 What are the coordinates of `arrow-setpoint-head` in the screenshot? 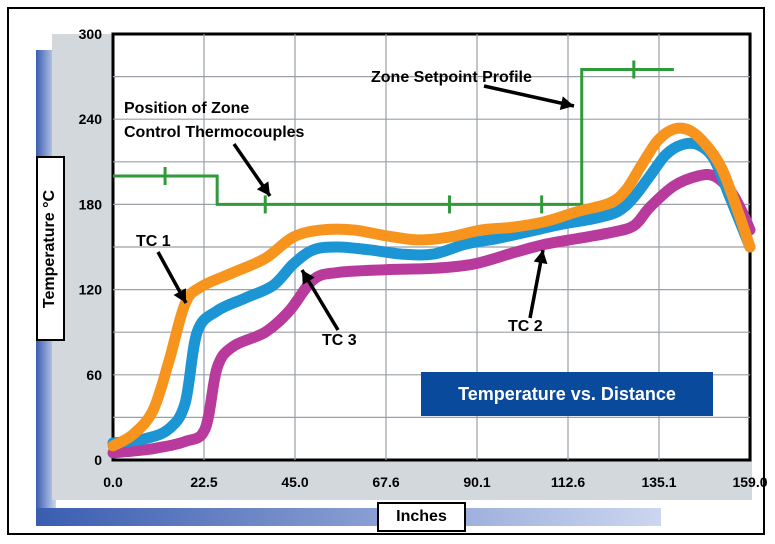 It's located at (566, 103).